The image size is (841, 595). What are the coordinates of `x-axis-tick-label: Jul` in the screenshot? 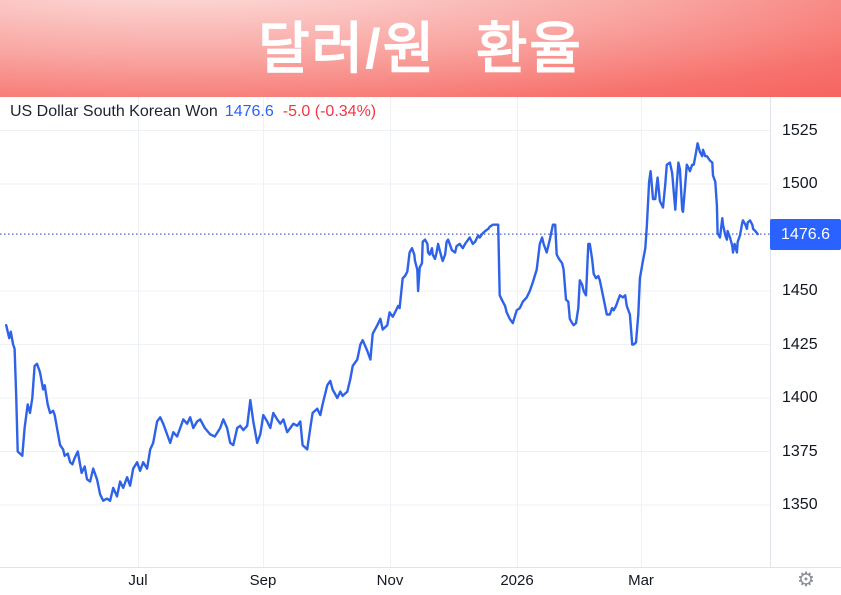 It's located at (138, 580).